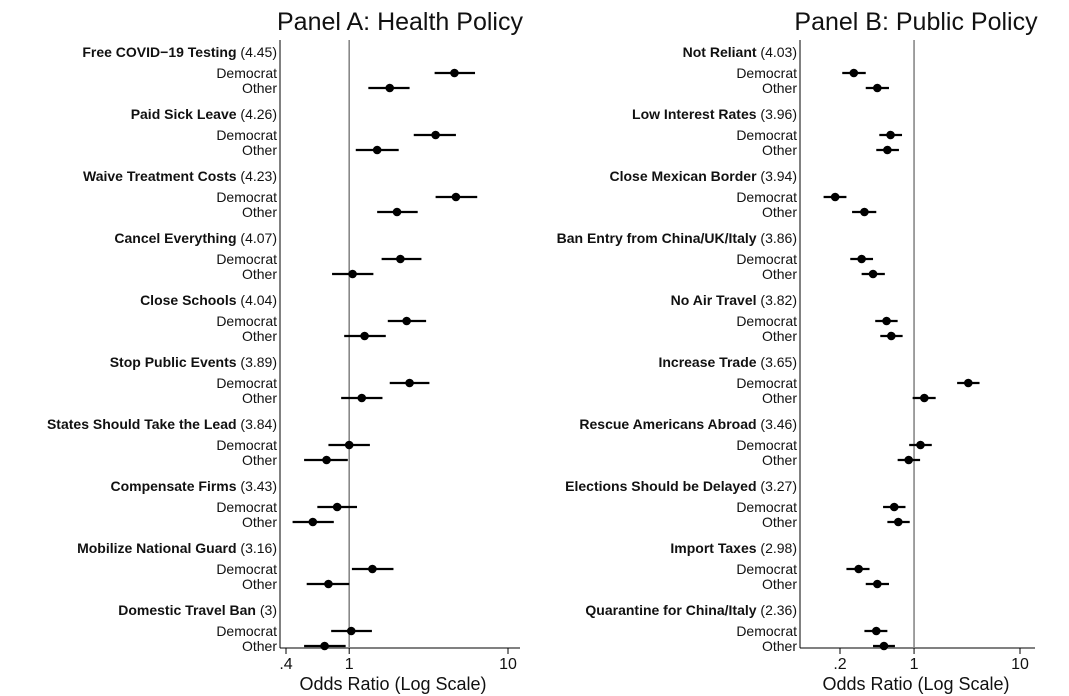 The width and height of the screenshot is (1069, 696). What do you see at coordinates (161, 176) in the screenshot?
I see `item-label: Waive Treatment Costs` at bounding box center [161, 176].